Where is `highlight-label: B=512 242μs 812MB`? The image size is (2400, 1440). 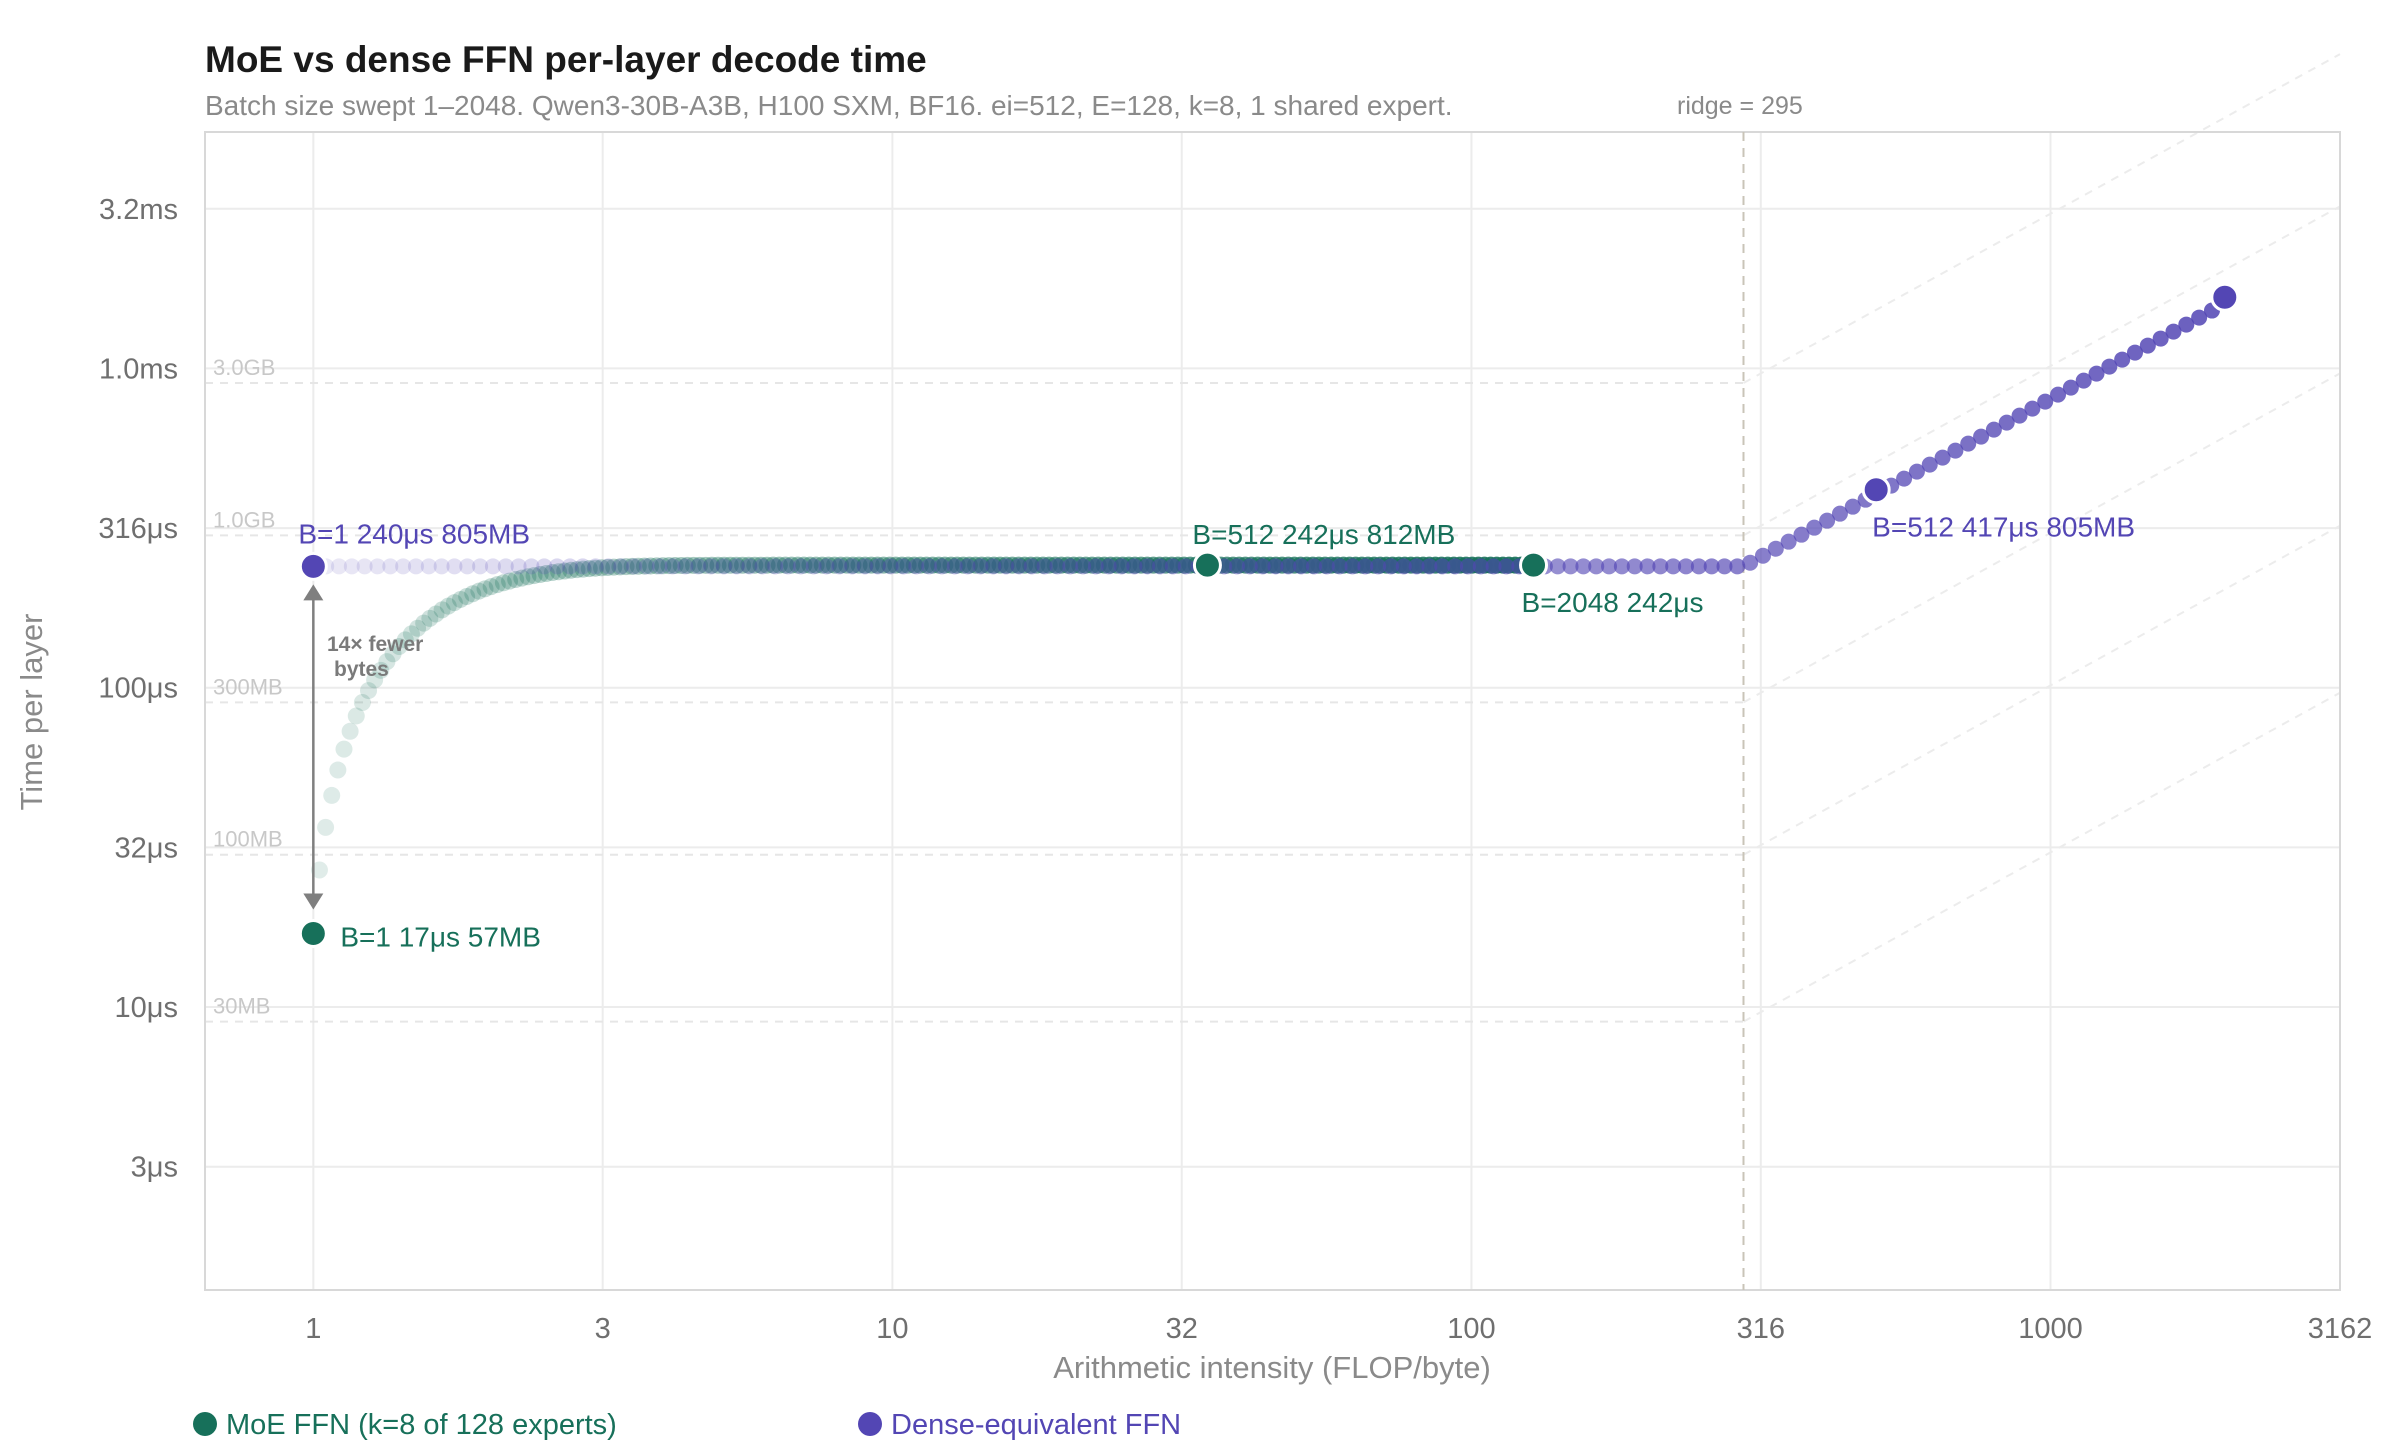 highlight-label: B=512 242μs 812MB is located at coordinates (1323, 534).